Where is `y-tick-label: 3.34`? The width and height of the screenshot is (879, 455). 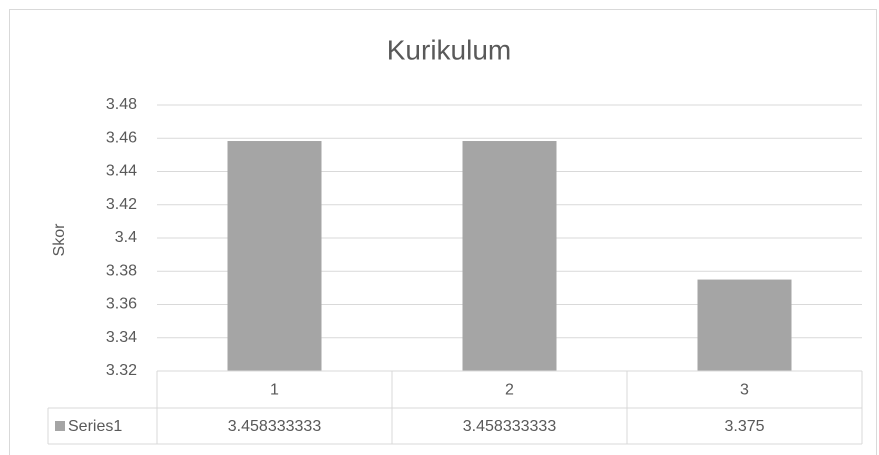
y-tick-label: 3.34 is located at coordinates (121, 337).